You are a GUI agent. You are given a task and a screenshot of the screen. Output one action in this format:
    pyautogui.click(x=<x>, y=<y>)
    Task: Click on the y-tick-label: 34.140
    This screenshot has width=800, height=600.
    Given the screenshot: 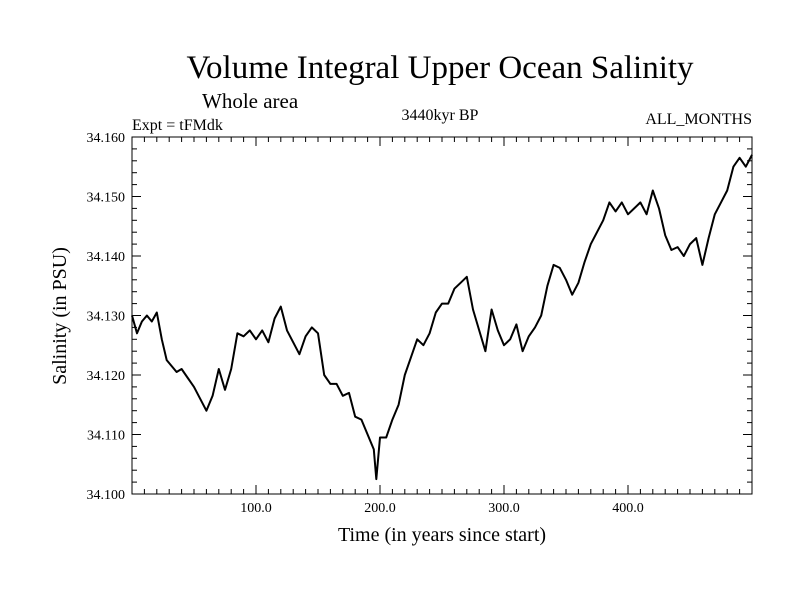 What is the action you would take?
    pyautogui.click(x=106, y=257)
    